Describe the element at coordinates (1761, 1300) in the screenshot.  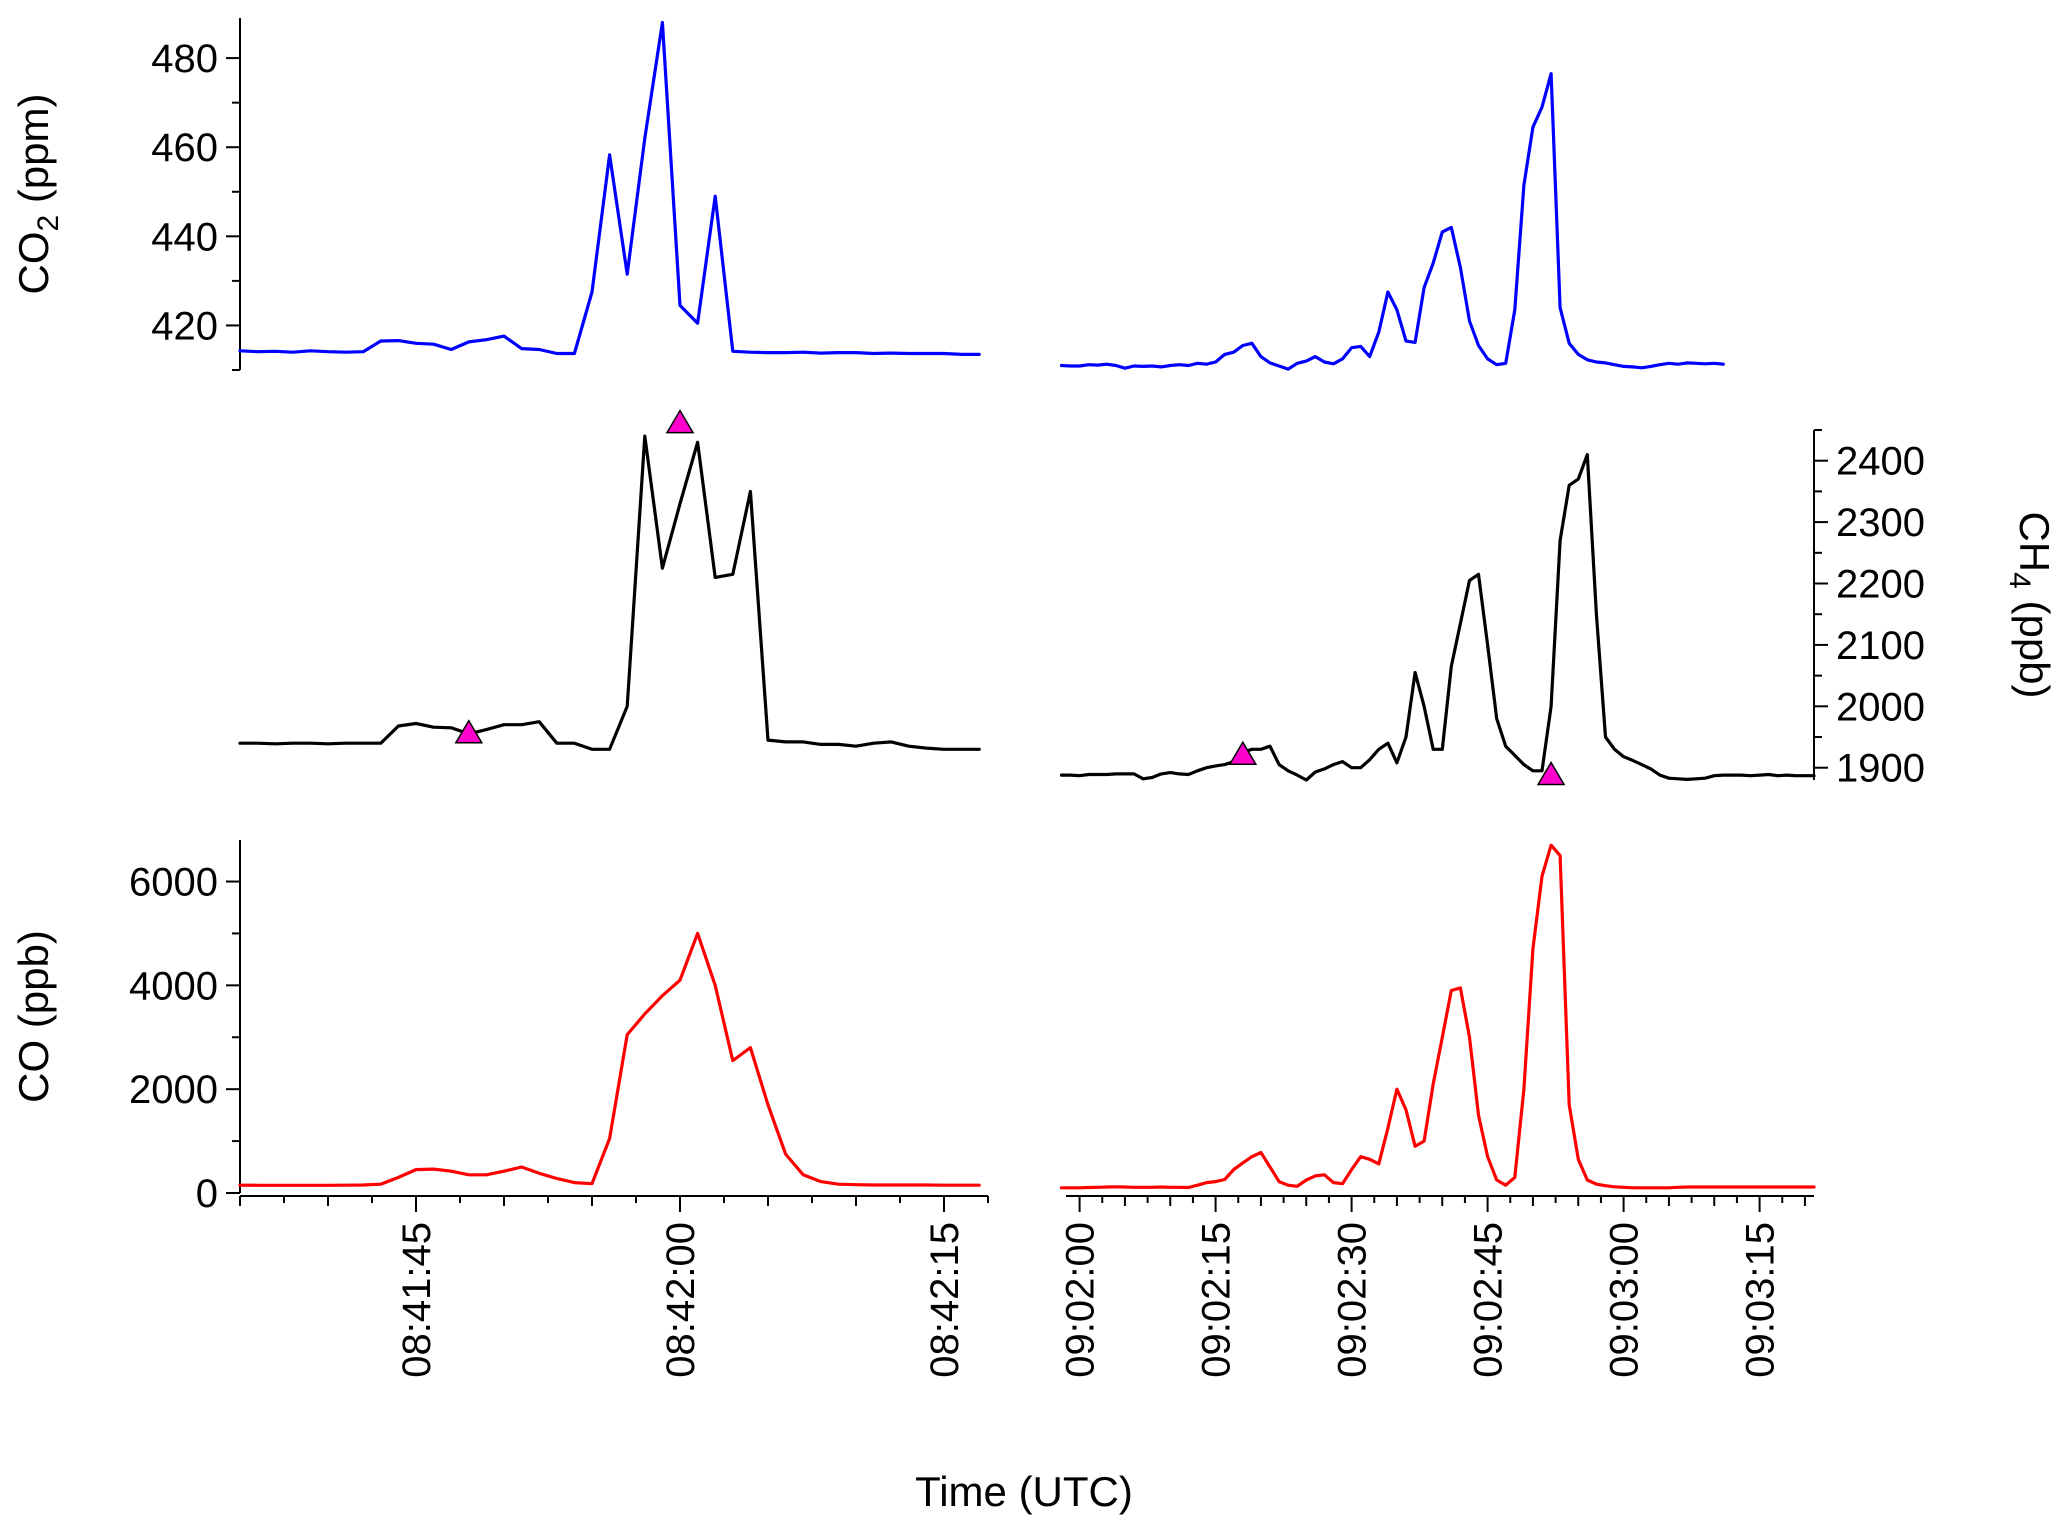
I see `x-tick-label: 09:03:15` at that location.